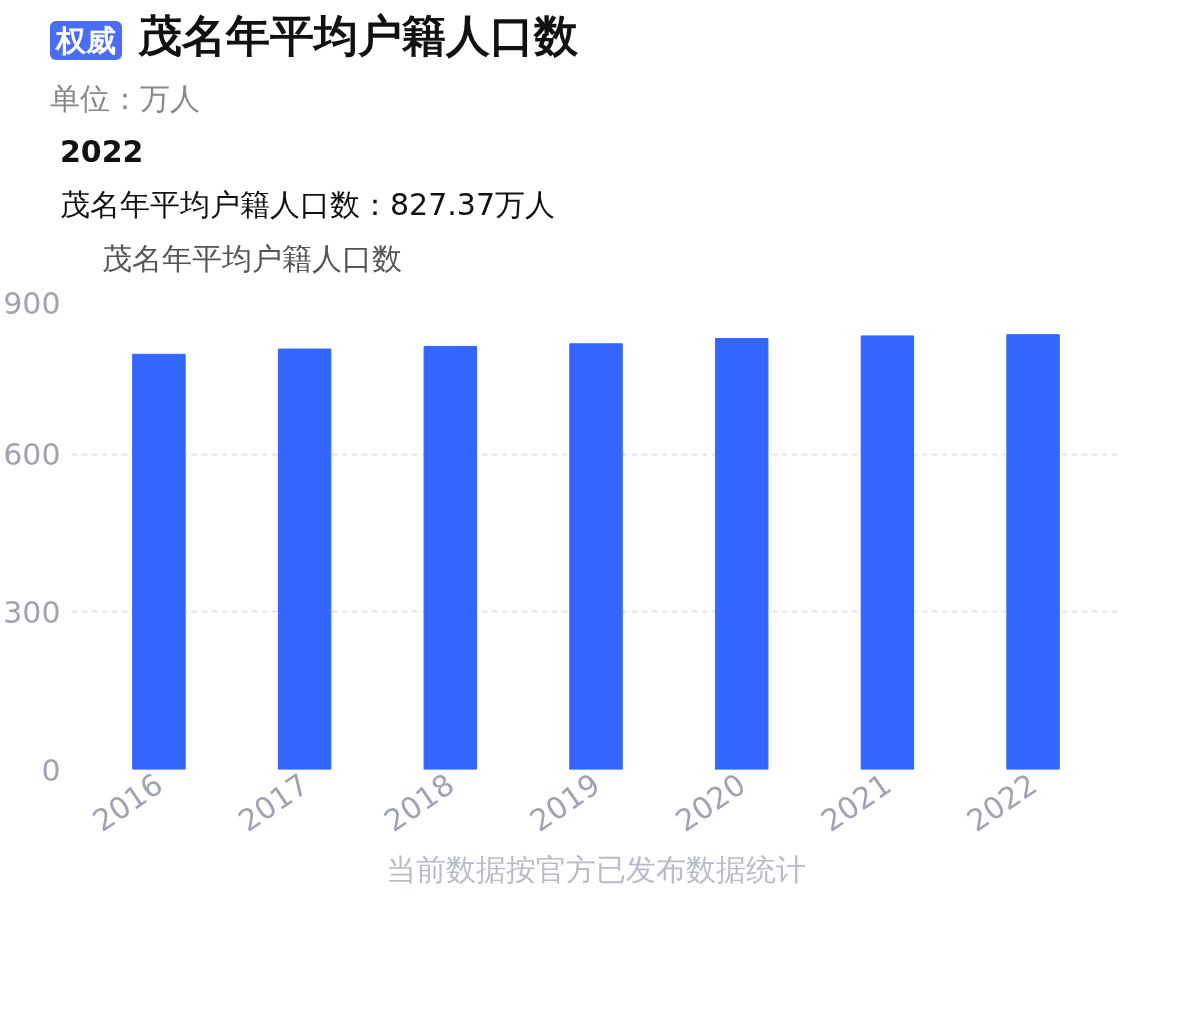 This screenshot has width=1199, height=1010. Describe the element at coordinates (32, 303) in the screenshot. I see `y-tick-label: 900` at that location.